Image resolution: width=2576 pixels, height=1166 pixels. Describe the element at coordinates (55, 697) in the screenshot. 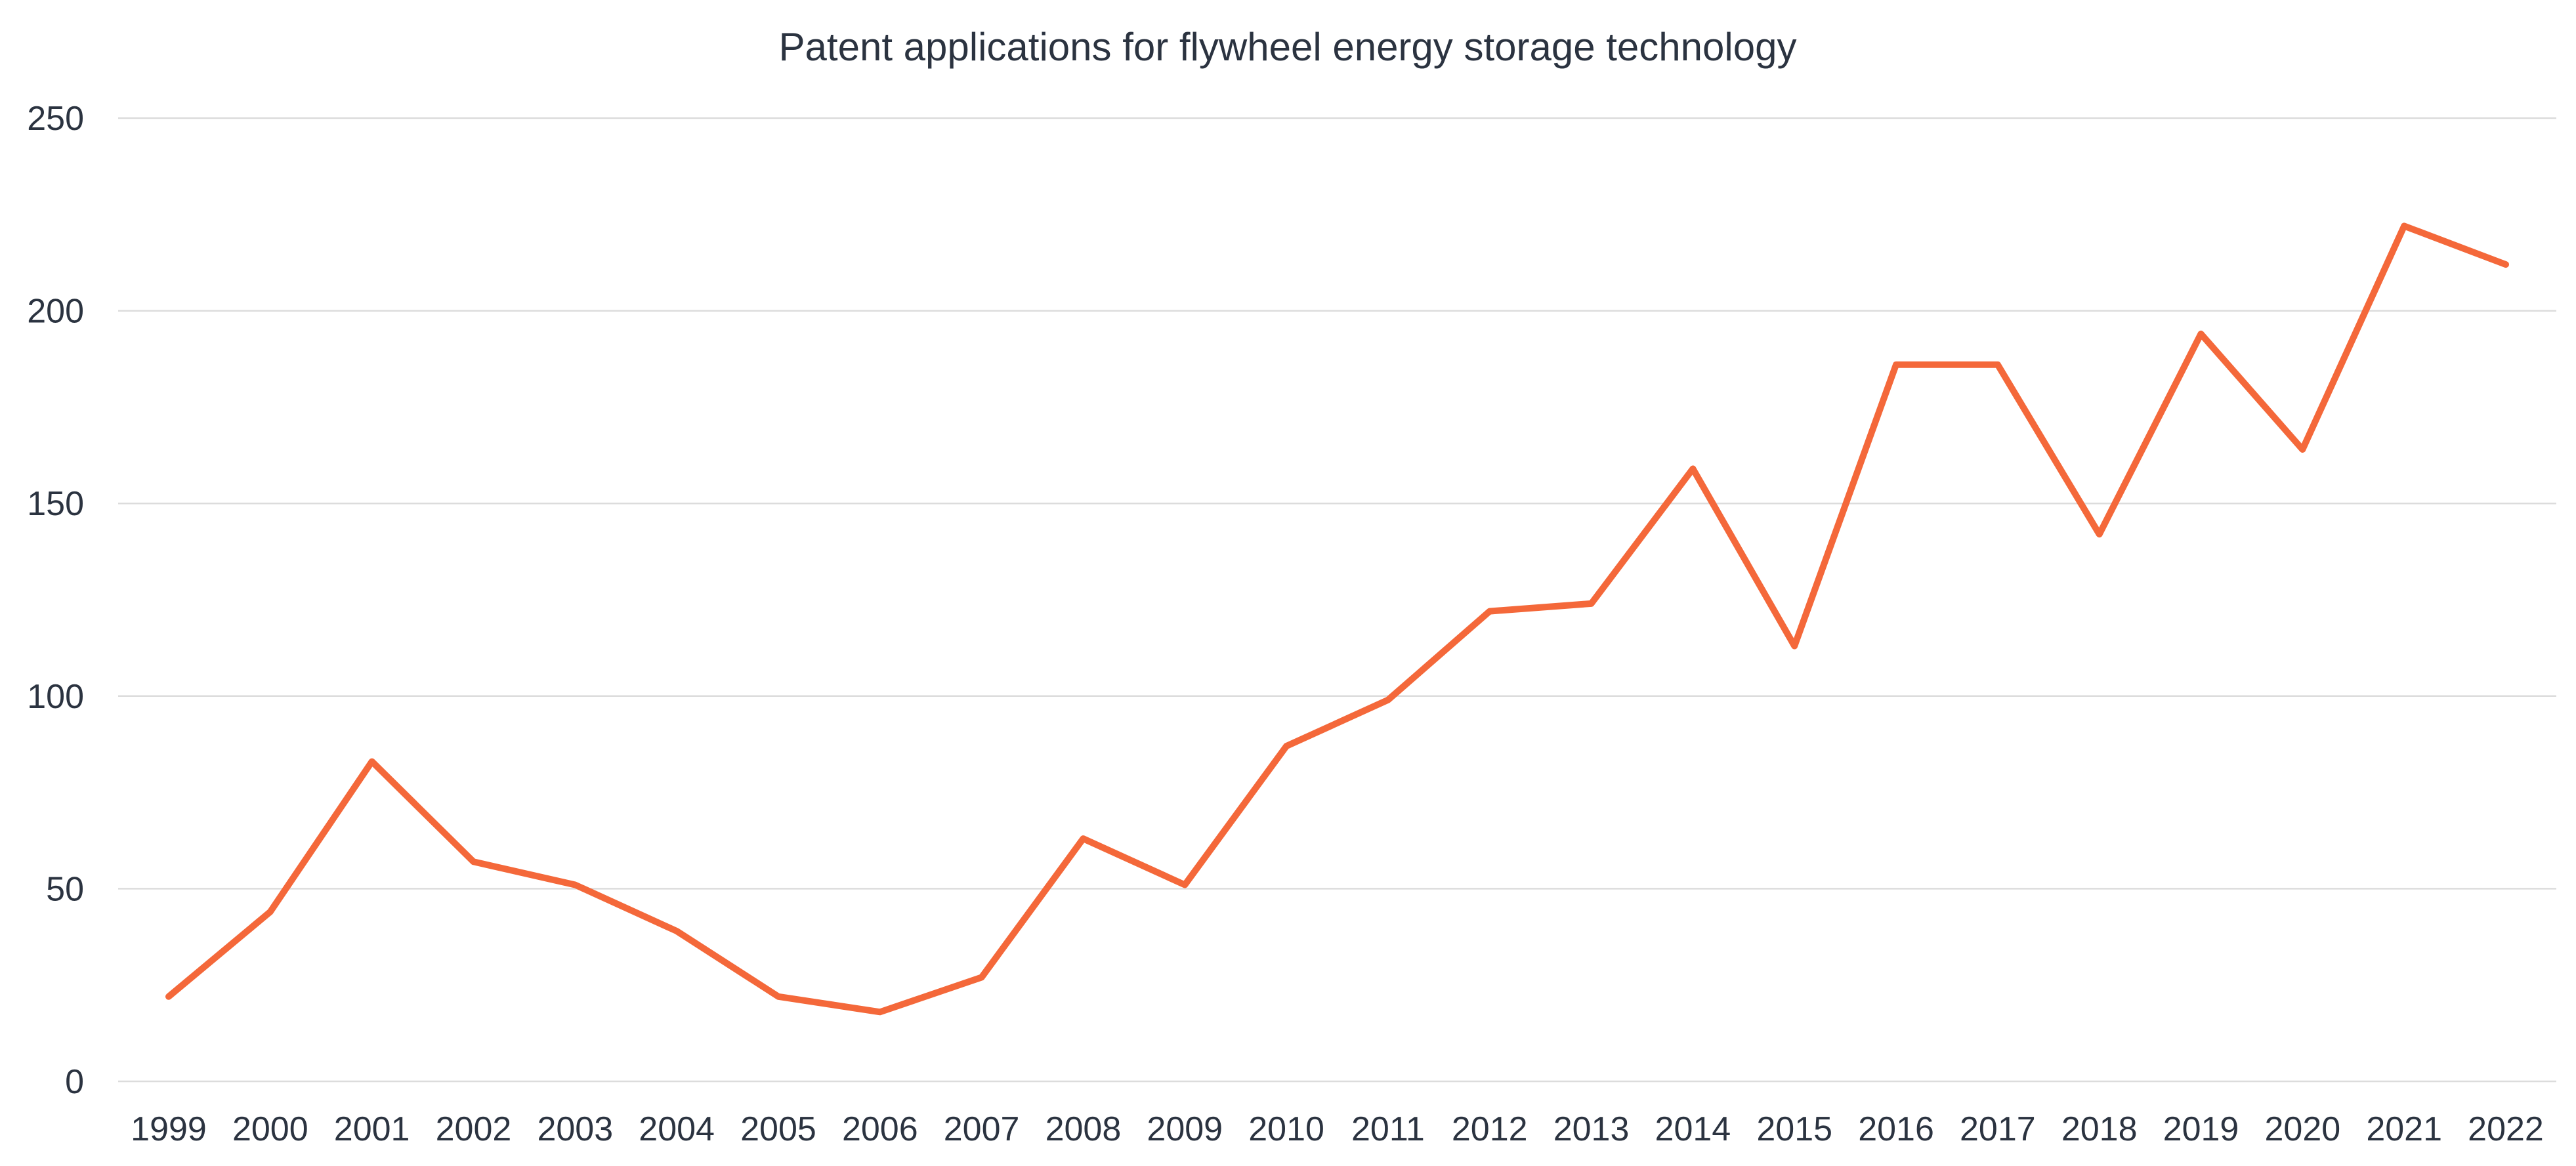

I see `y-tick-label: 100` at that location.